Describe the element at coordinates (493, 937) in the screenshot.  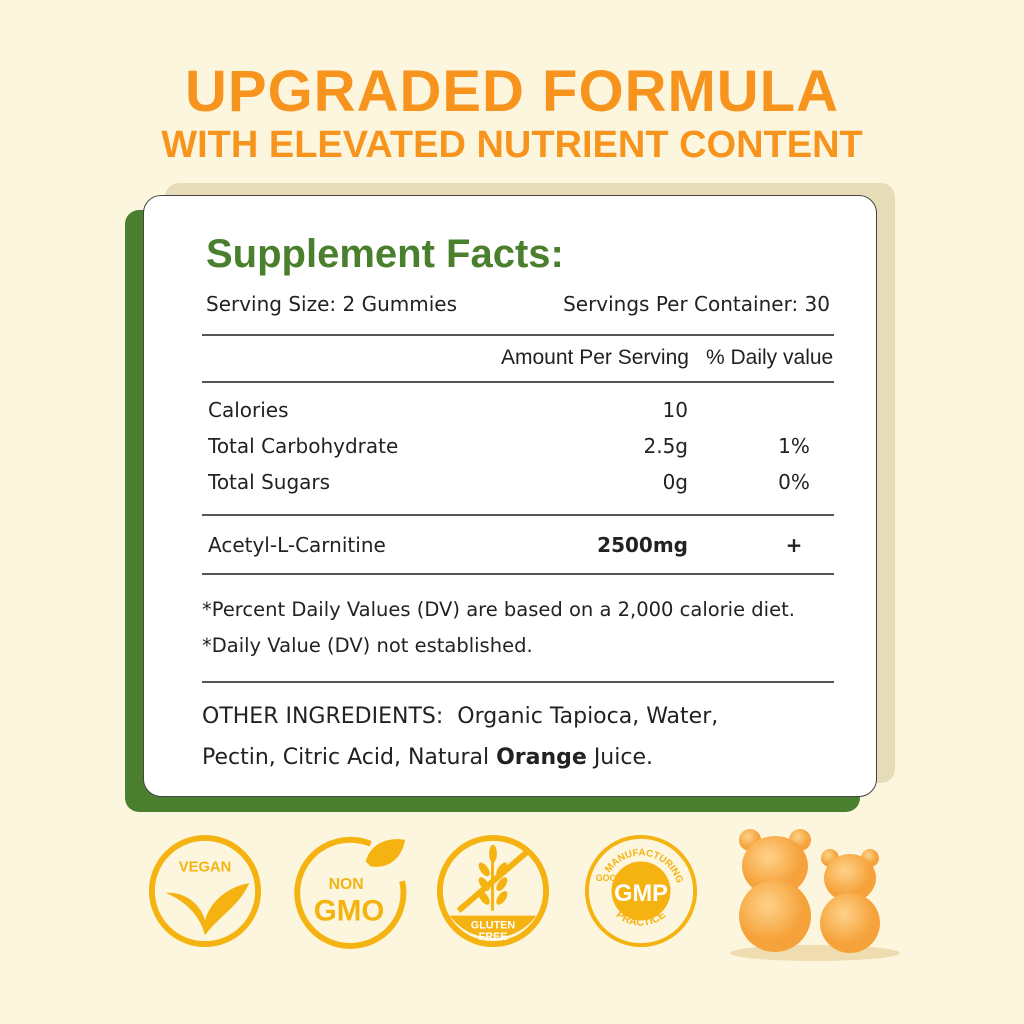
I see `free-text: FREE` at that location.